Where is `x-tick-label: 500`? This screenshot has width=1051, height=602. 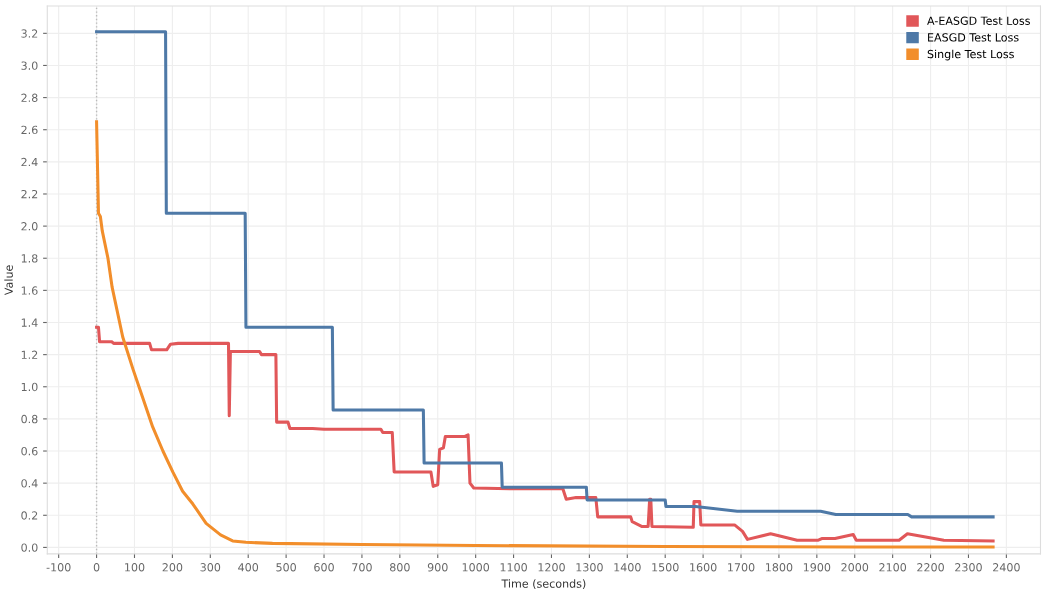 x-tick-label: 500 is located at coordinates (286, 567).